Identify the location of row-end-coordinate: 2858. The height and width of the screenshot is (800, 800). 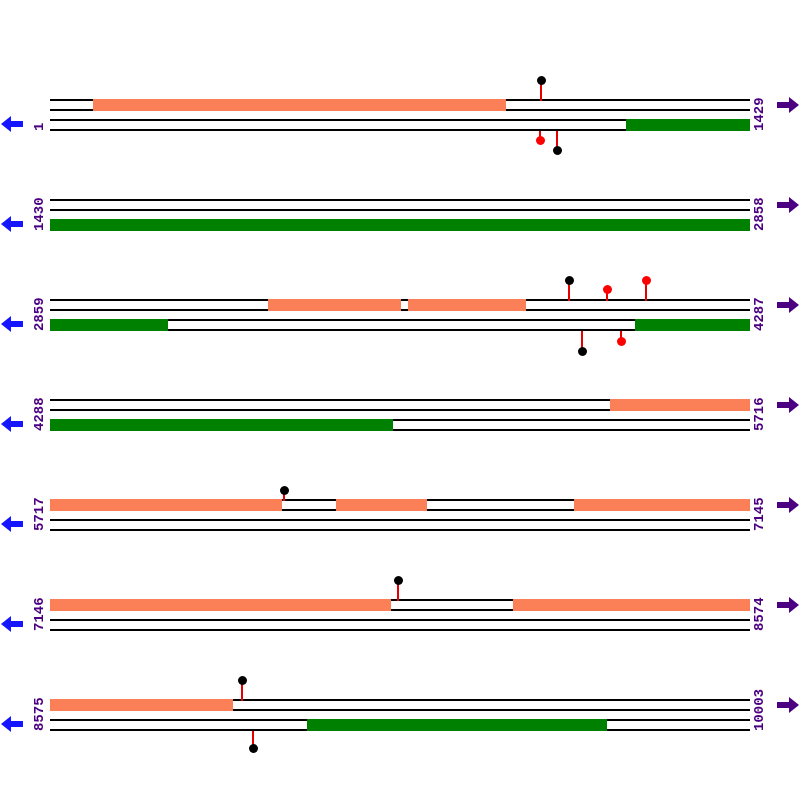
(760, 214).